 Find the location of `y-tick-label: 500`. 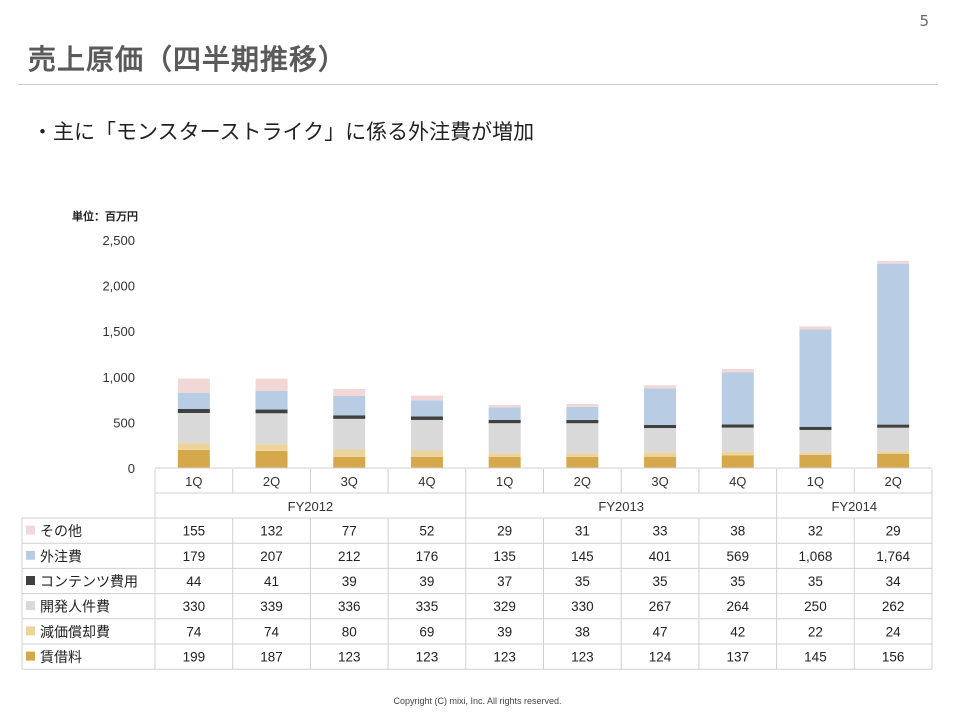

y-tick-label: 500 is located at coordinates (124, 422).